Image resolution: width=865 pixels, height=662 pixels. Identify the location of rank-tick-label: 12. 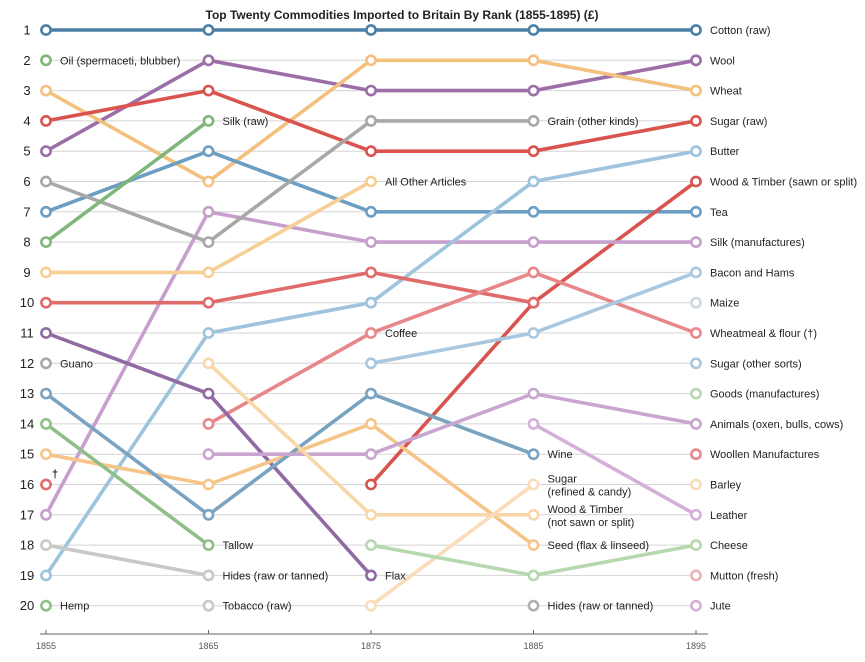
(27, 363).